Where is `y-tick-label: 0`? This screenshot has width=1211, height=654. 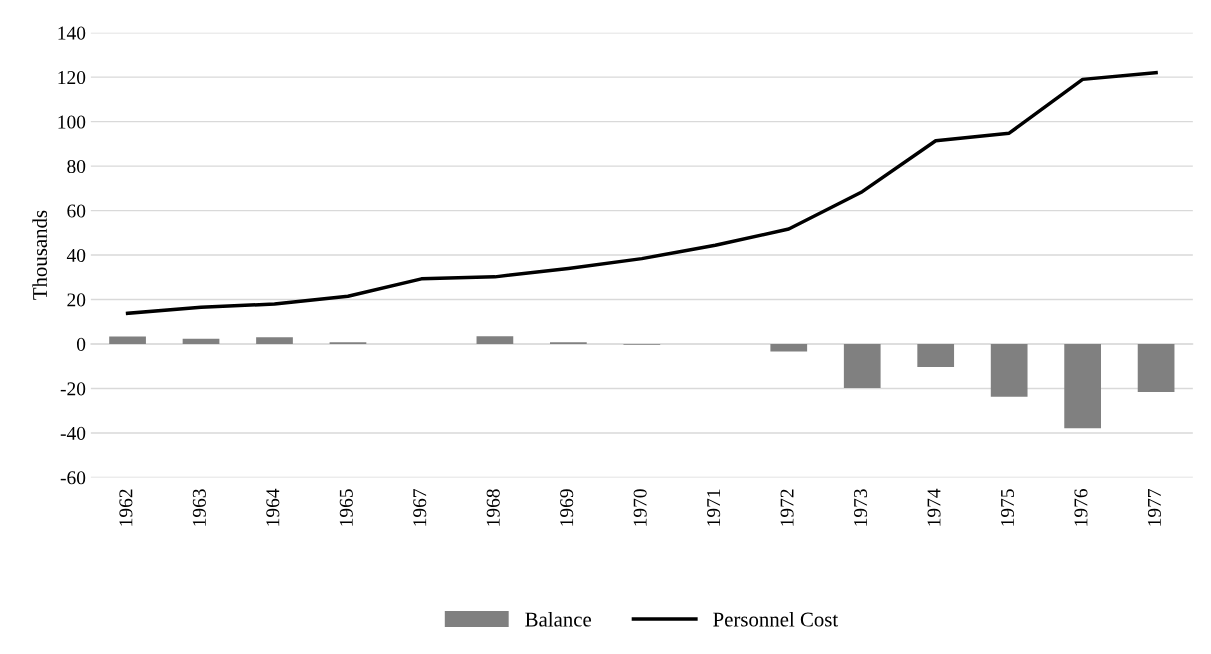 y-tick-label: 0 is located at coordinates (81, 344).